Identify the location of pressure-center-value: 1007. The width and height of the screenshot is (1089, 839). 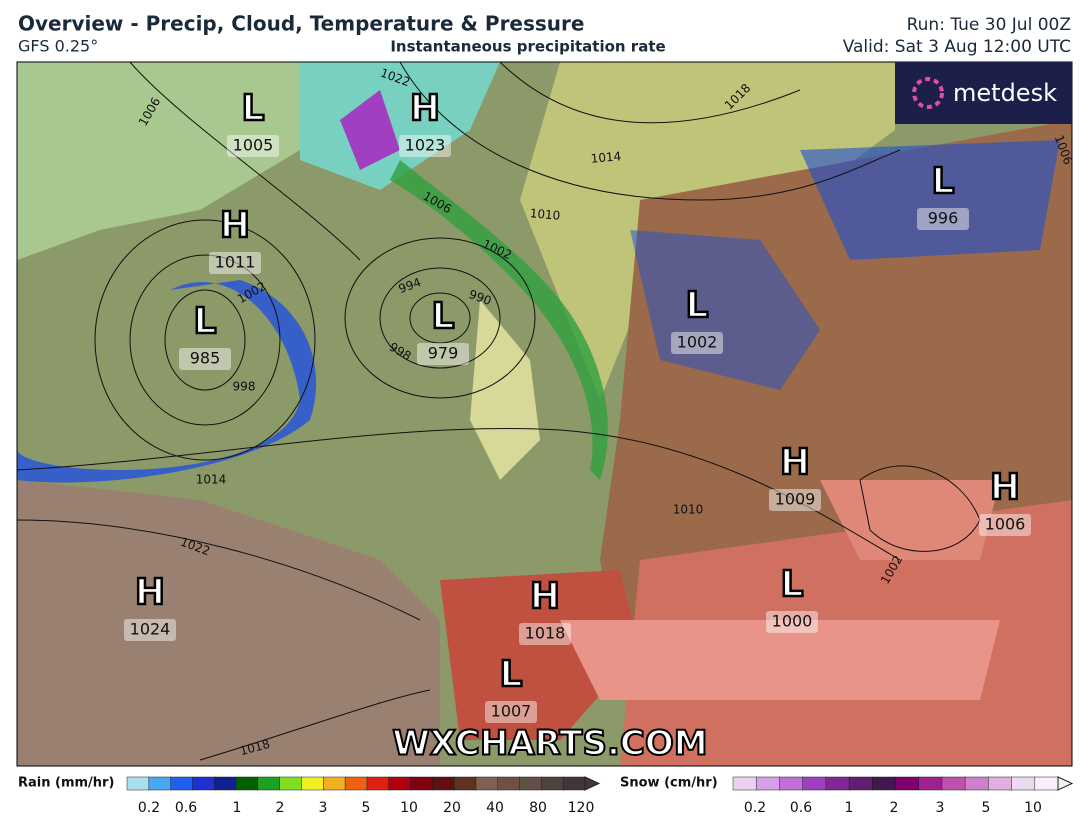
(511, 711).